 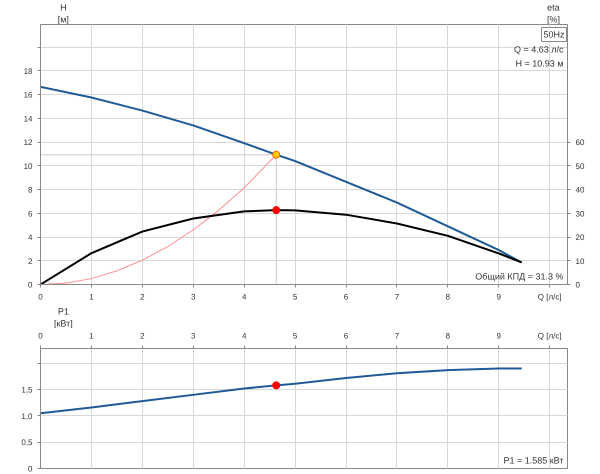 I want to click on y2-tick-label: 10, so click(x=580, y=261).